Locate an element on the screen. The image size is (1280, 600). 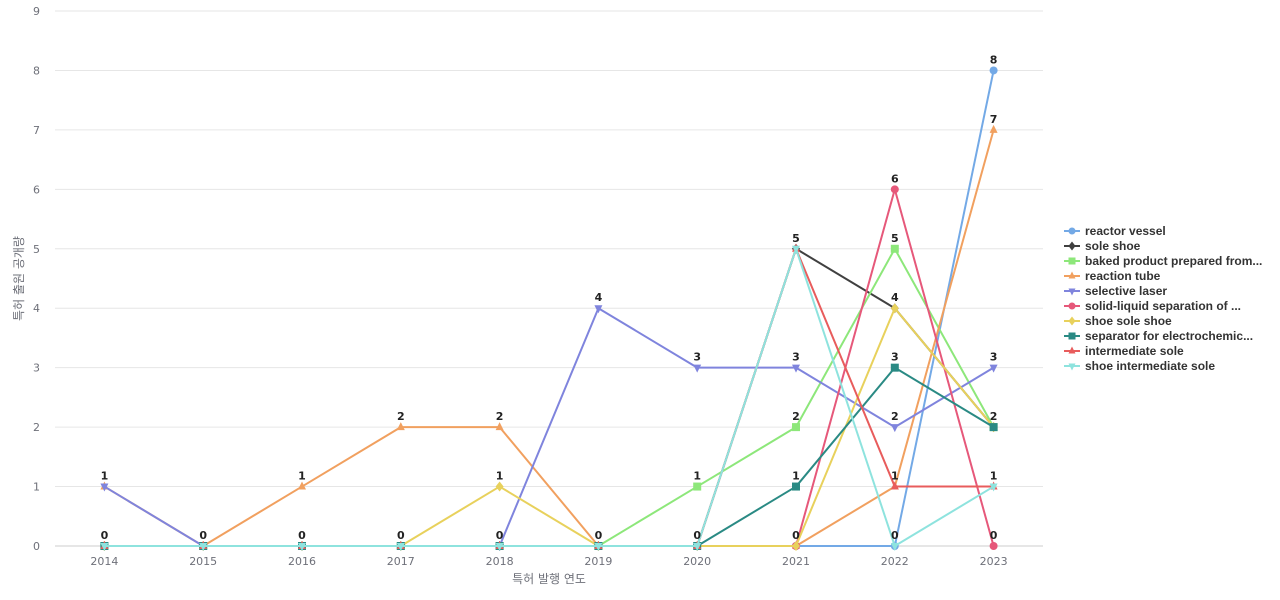
x-tick-label: 2017 is located at coordinates (401, 561).